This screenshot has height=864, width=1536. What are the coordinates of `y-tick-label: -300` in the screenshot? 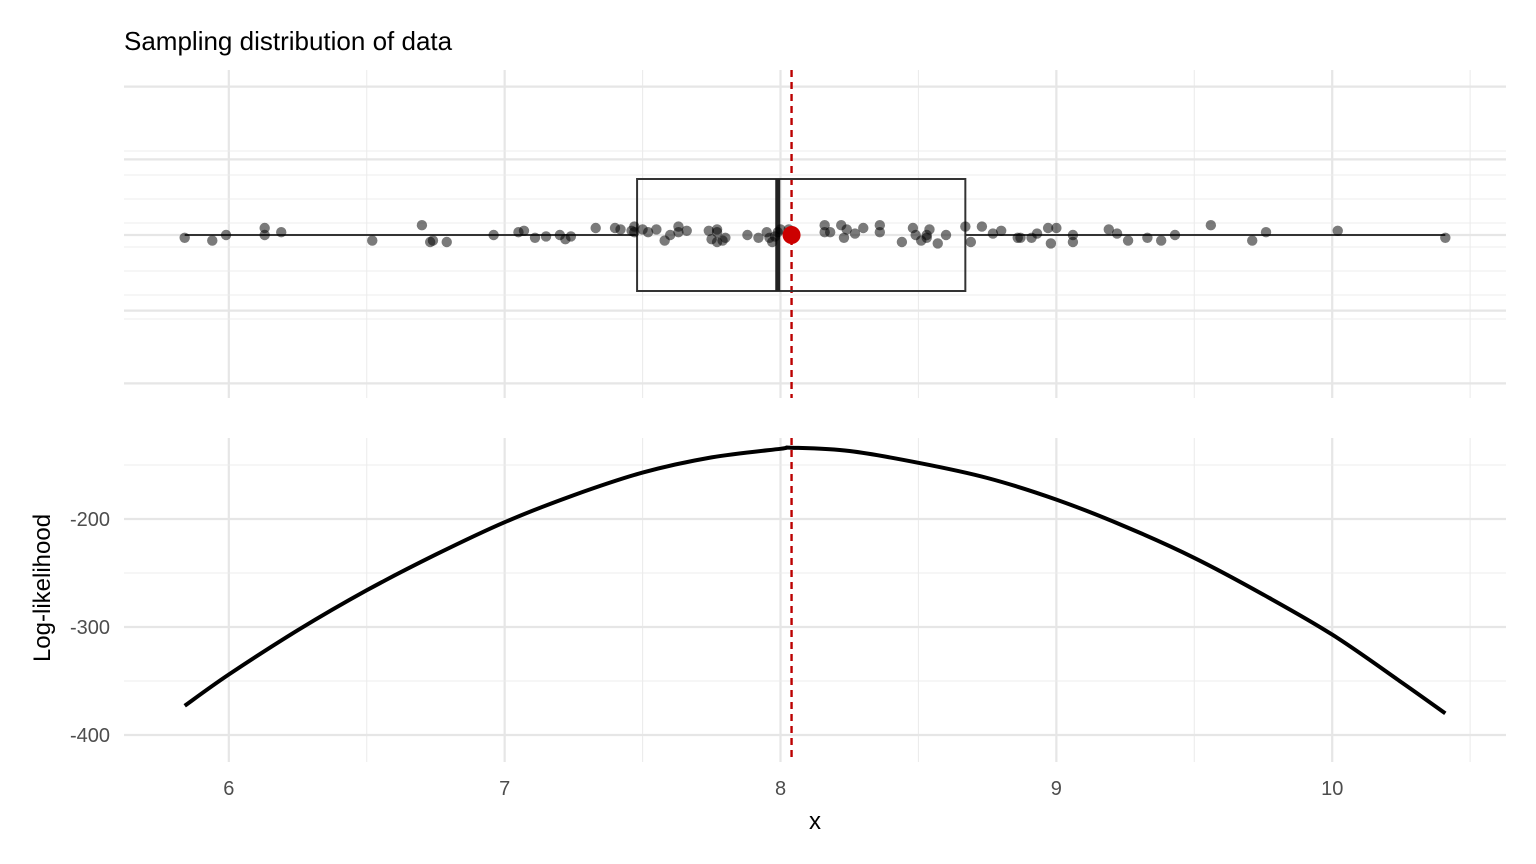 It's located at (90, 628).